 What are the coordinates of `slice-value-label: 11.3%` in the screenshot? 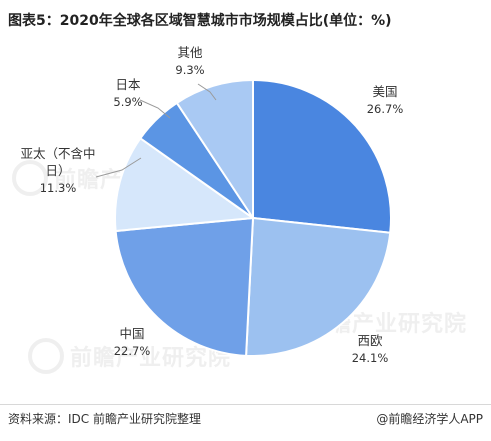 It's located at (58, 188).